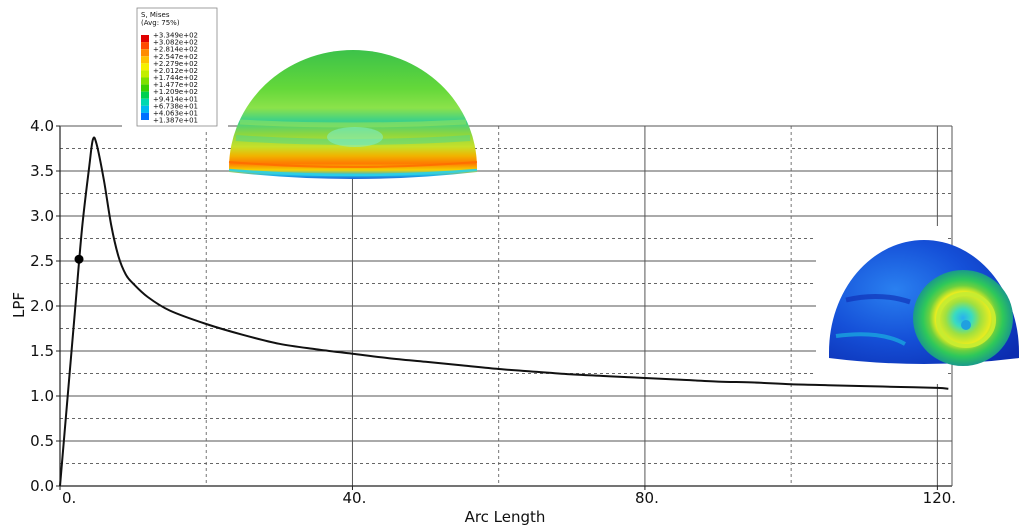 This screenshot has width=1019, height=528. What do you see at coordinates (175, 78) in the screenshot?
I see `legend-entry-label: +1.744e+02` at bounding box center [175, 78].